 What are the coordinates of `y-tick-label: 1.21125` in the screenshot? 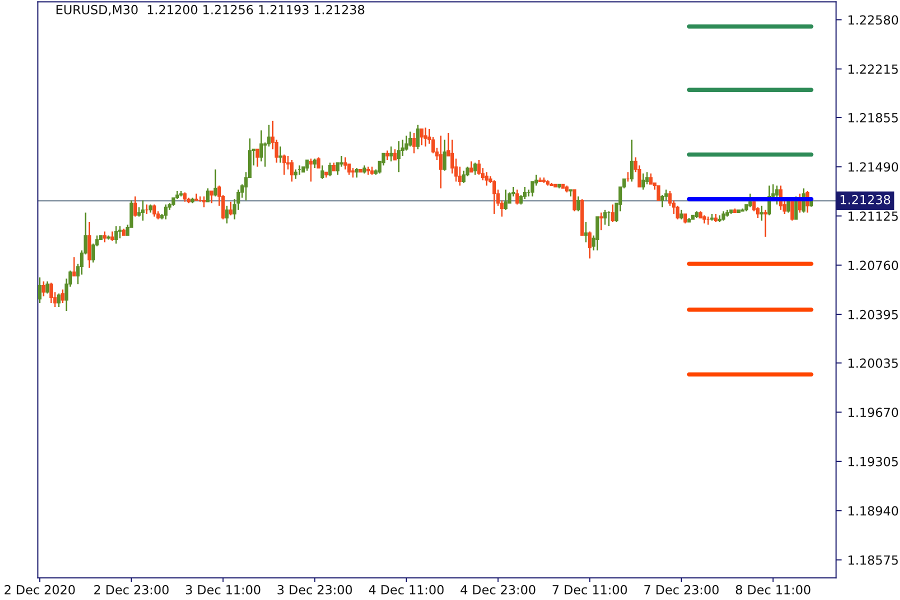 It's located at (873, 216).